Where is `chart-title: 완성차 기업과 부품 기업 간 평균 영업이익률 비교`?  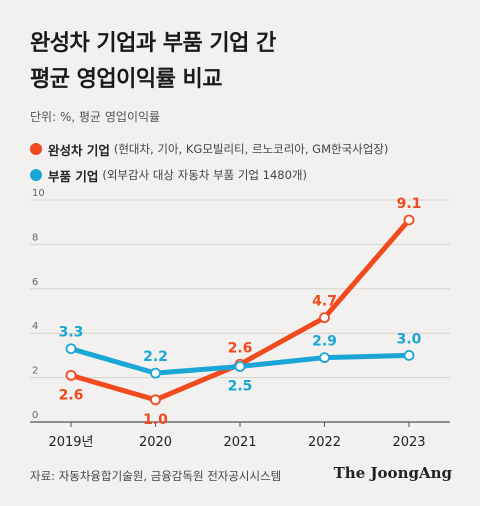 chart-title: 완성차 기업과 부품 기업 간 평균 영업이익률 비교 is located at coordinates (245, 62).